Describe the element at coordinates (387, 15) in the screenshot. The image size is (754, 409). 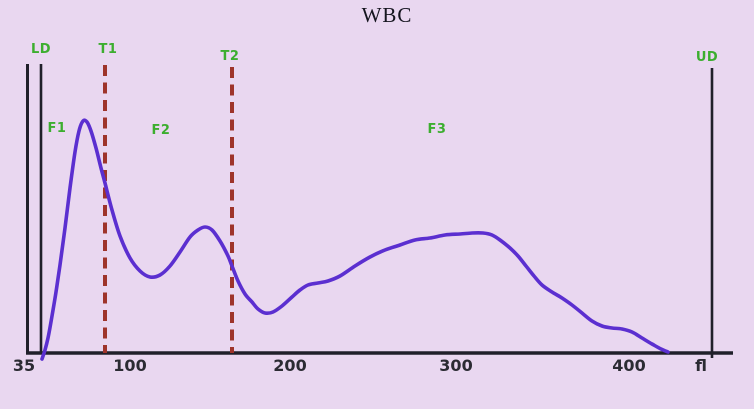
I see `chart-title: WBC` at that location.